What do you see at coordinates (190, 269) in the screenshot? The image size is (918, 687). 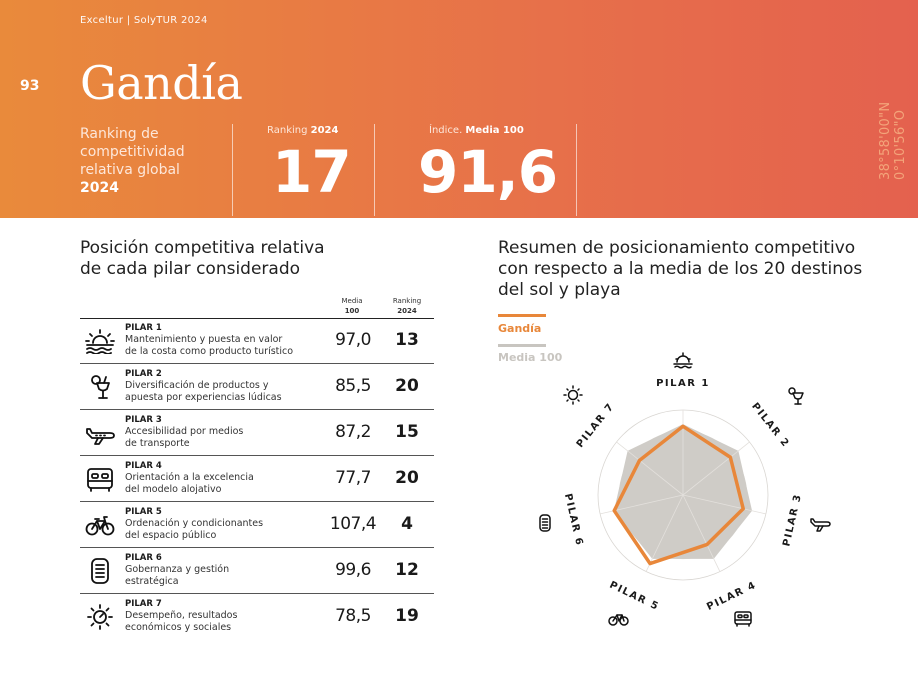 I see `left-title-line2: de cada pilar considerado` at bounding box center [190, 269].